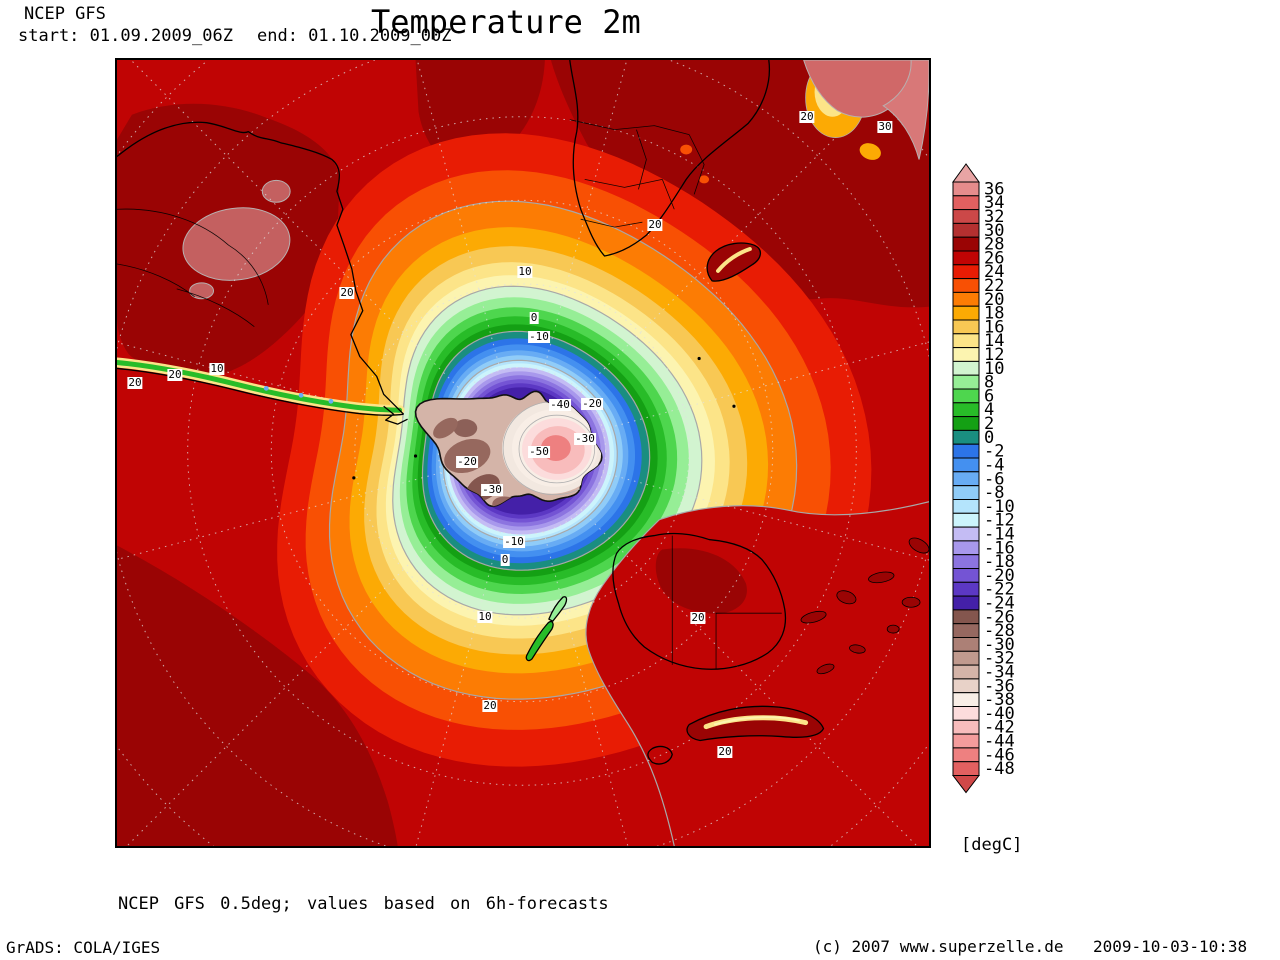 This screenshot has width=1280, height=960. What do you see at coordinates (999, 673) in the screenshot?
I see `scale-tick-label: -34` at bounding box center [999, 673].